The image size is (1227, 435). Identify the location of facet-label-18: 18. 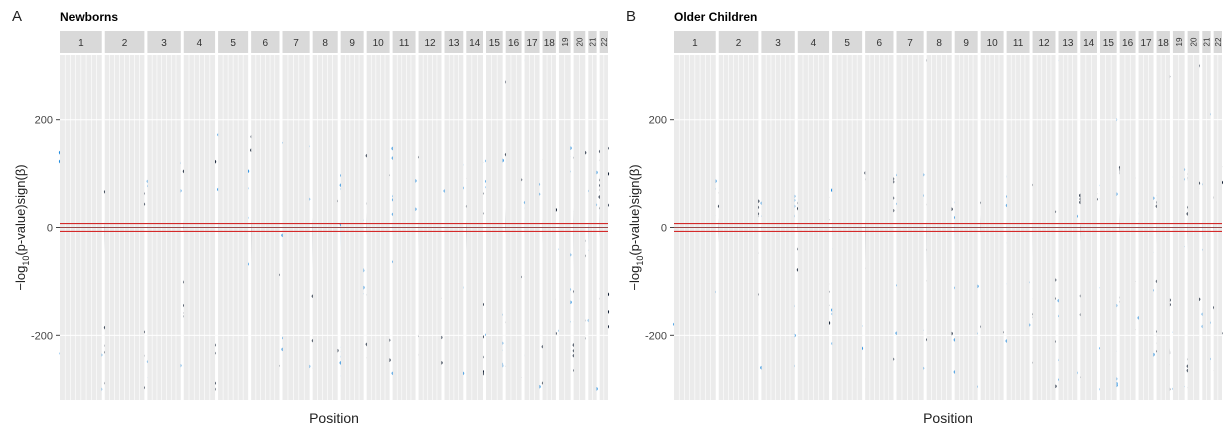
(1164, 43).